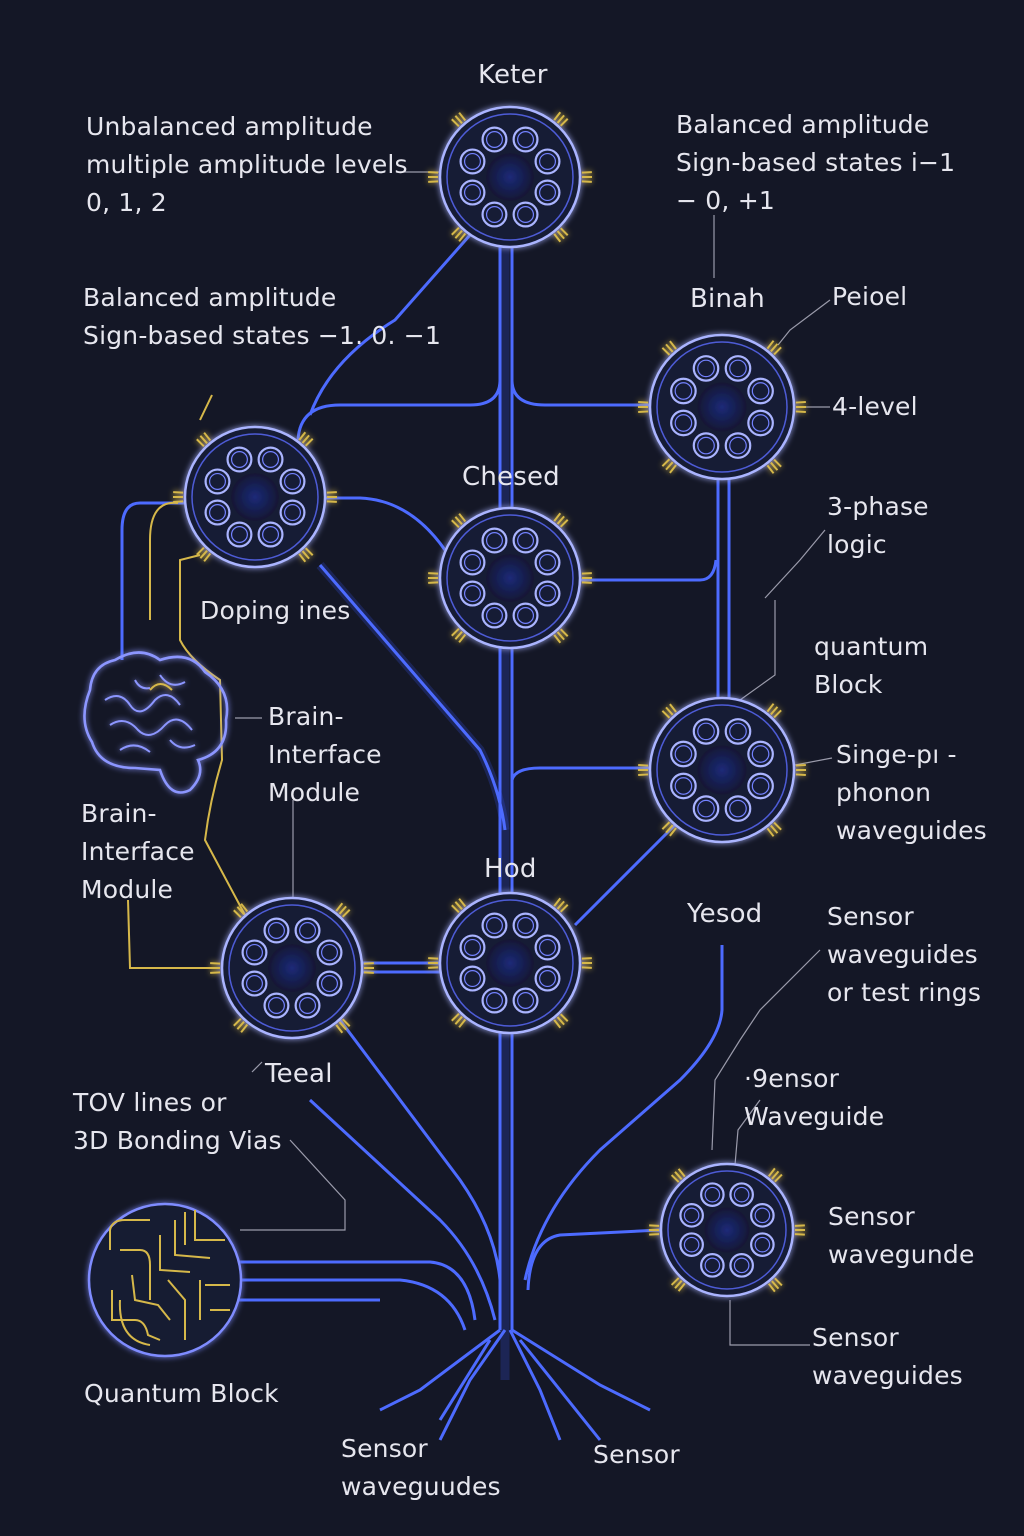  What do you see at coordinates (510, 177) in the screenshot?
I see `keter-node` at bounding box center [510, 177].